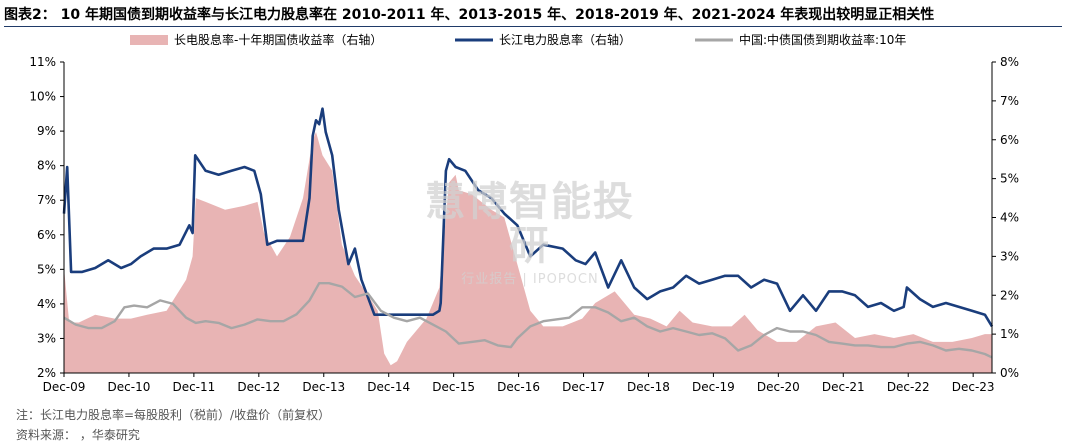  I want to click on left-axis-tick-label: 2%, so click(46, 373).